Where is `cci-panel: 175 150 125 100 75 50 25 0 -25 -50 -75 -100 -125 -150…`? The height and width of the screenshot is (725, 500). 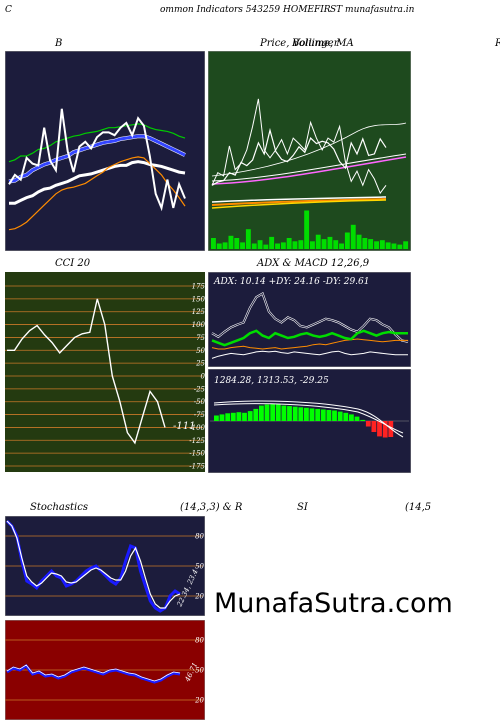 cci-panel: 175 150 125 100 75 50 25 0 -25 -50 -75 -100 -125 -150… is located at coordinates (105, 372).